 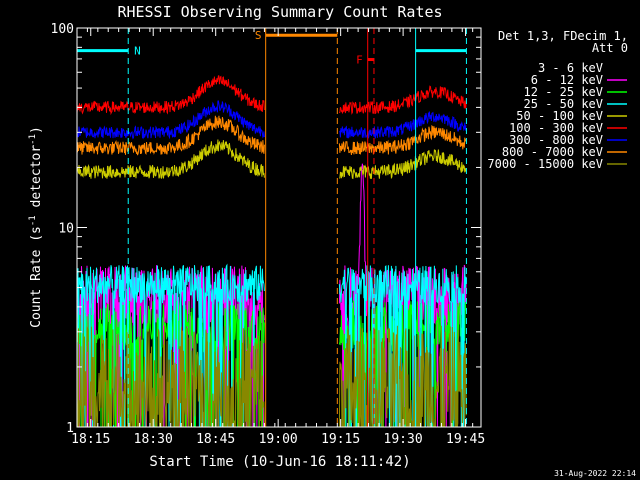 I want to click on x-tick-label: 18:45, so click(x=215, y=439).